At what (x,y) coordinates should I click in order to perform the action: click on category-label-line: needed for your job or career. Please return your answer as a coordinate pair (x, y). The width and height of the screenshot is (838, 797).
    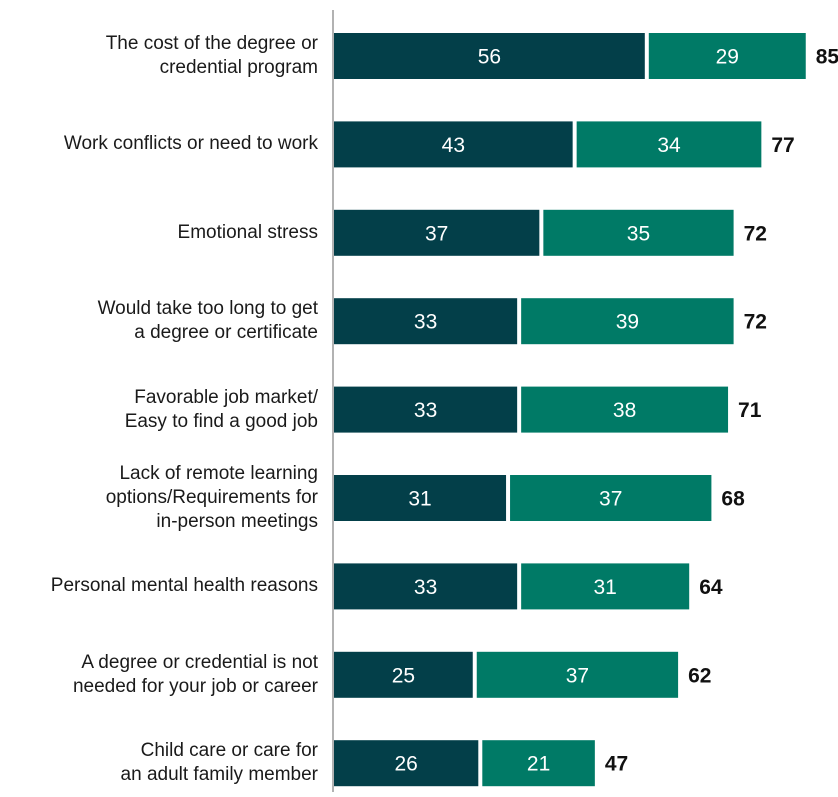
    Looking at the image, I should click on (195, 686).